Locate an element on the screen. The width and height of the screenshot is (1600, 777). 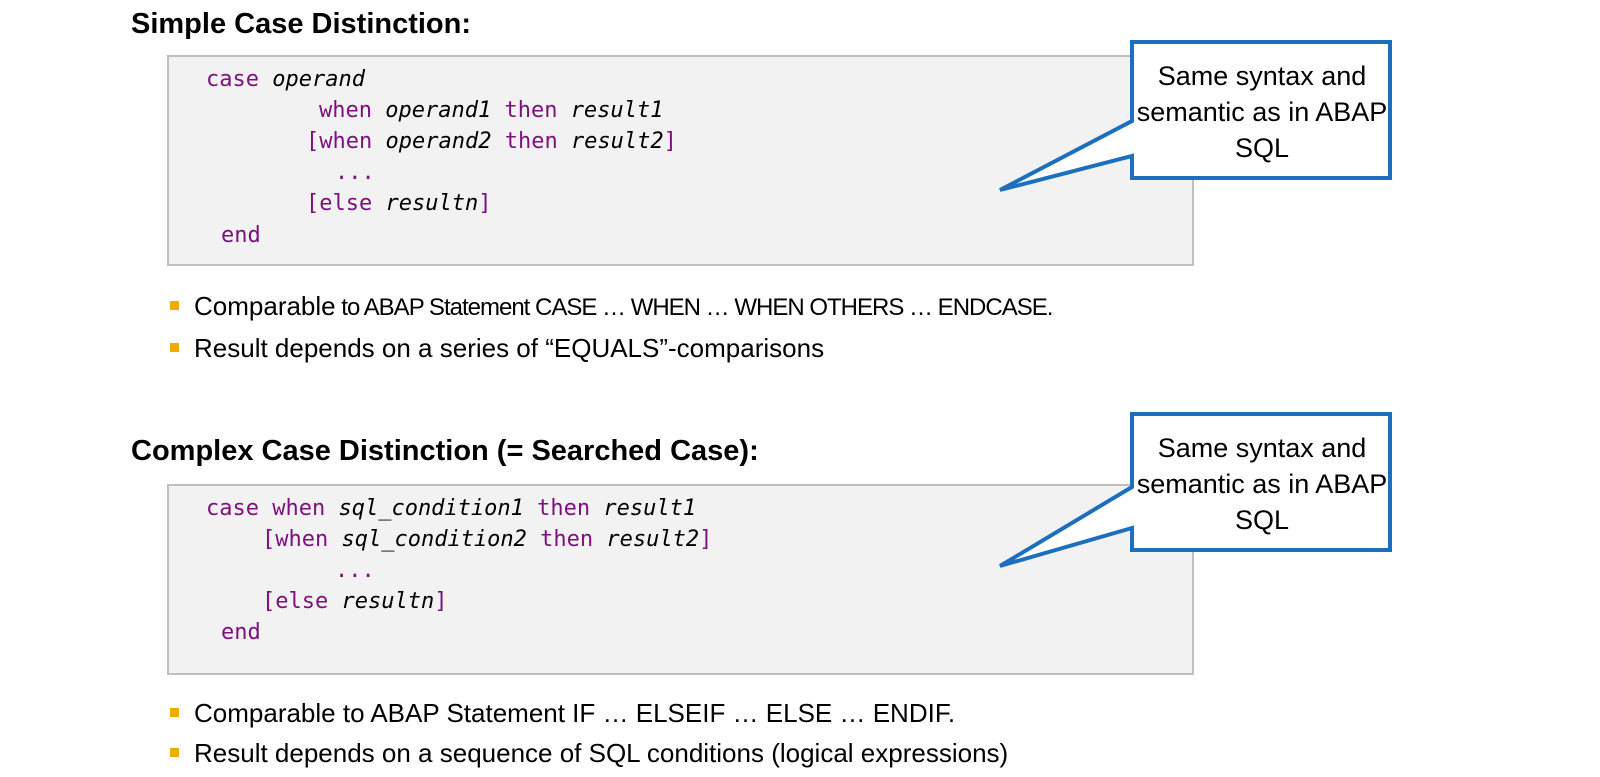
code-line: [when operand2 then result2] is located at coordinates (491, 142).